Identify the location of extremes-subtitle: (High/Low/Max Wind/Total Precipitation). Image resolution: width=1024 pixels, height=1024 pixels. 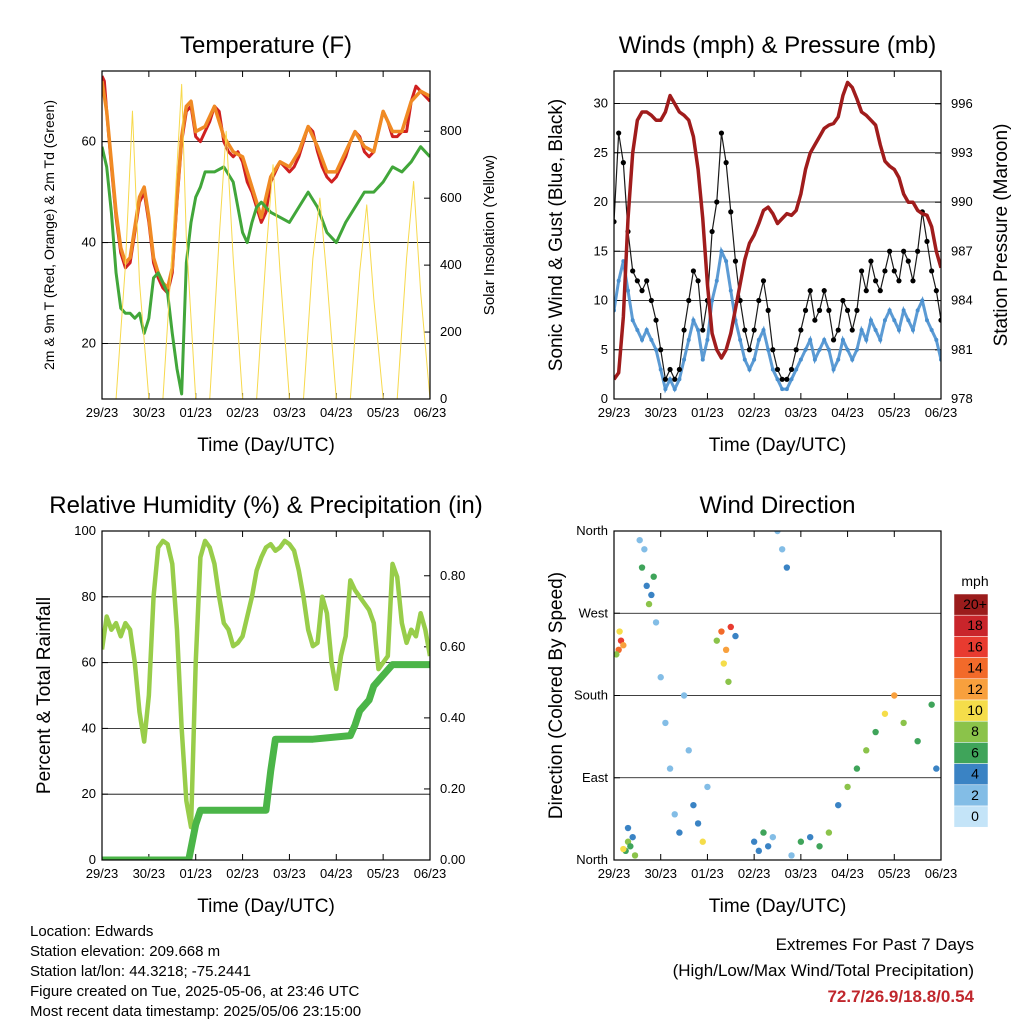
(823, 970).